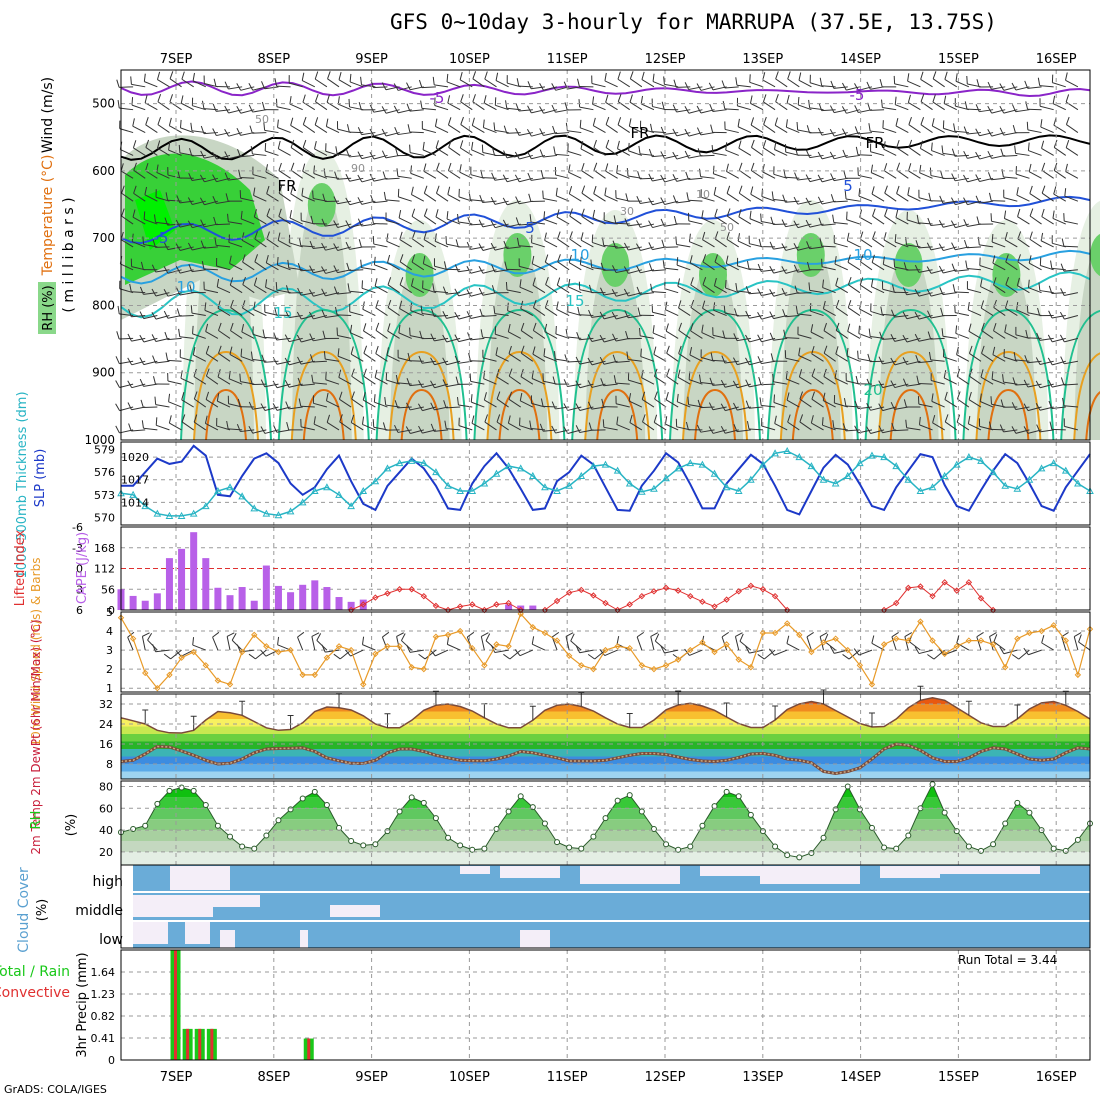 This screenshot has width=1100, height=1100. I want to click on temperature-band, so click(605, 730).